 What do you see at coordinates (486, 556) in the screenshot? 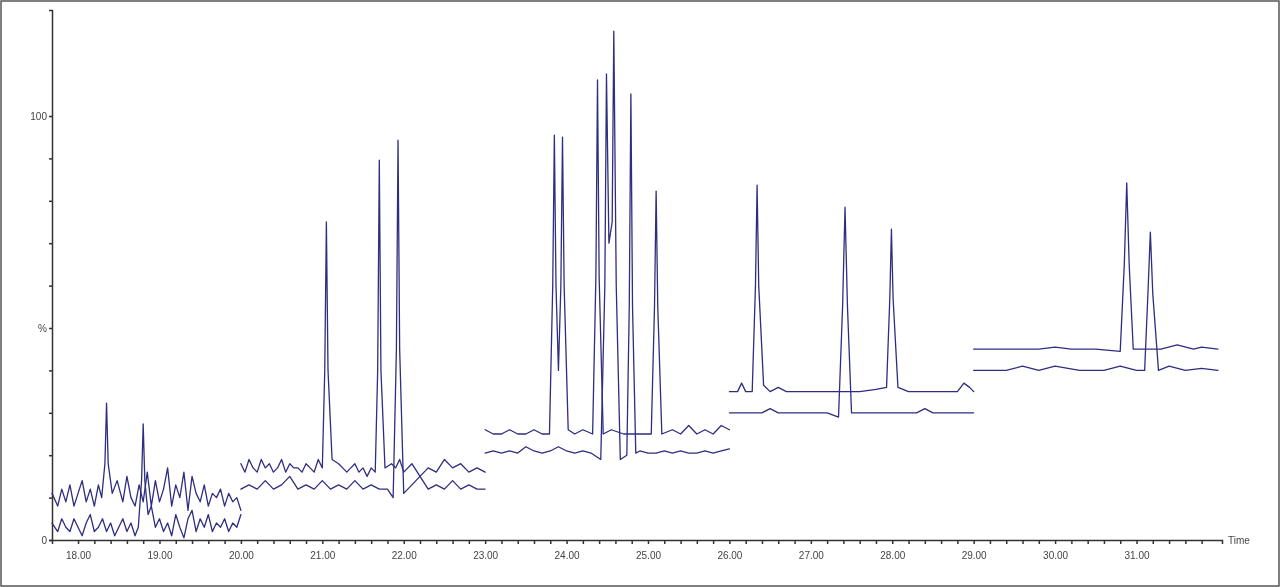
I see `x-tick-label: 23.00` at bounding box center [486, 556].